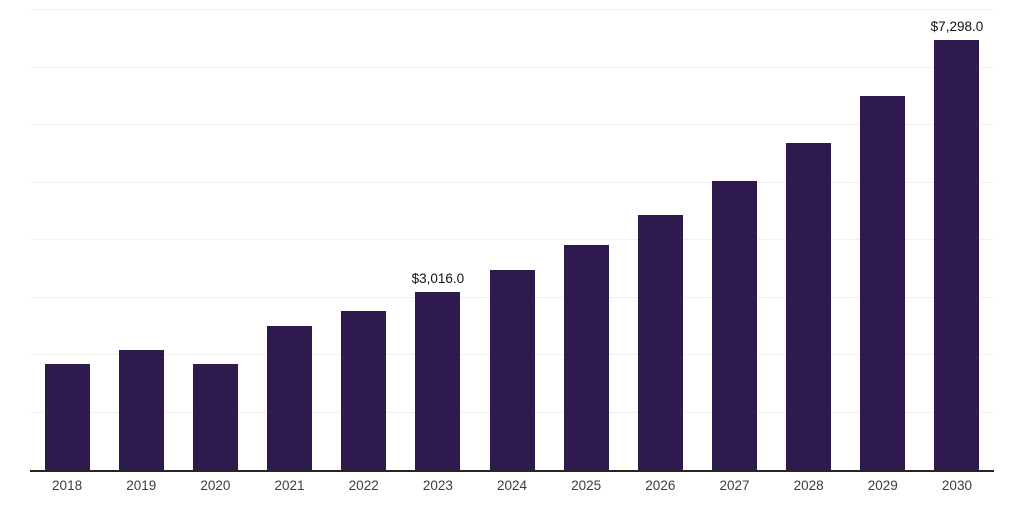 The width and height of the screenshot is (1024, 512). Describe the element at coordinates (734, 325) in the screenshot. I see `bar-2027` at that location.